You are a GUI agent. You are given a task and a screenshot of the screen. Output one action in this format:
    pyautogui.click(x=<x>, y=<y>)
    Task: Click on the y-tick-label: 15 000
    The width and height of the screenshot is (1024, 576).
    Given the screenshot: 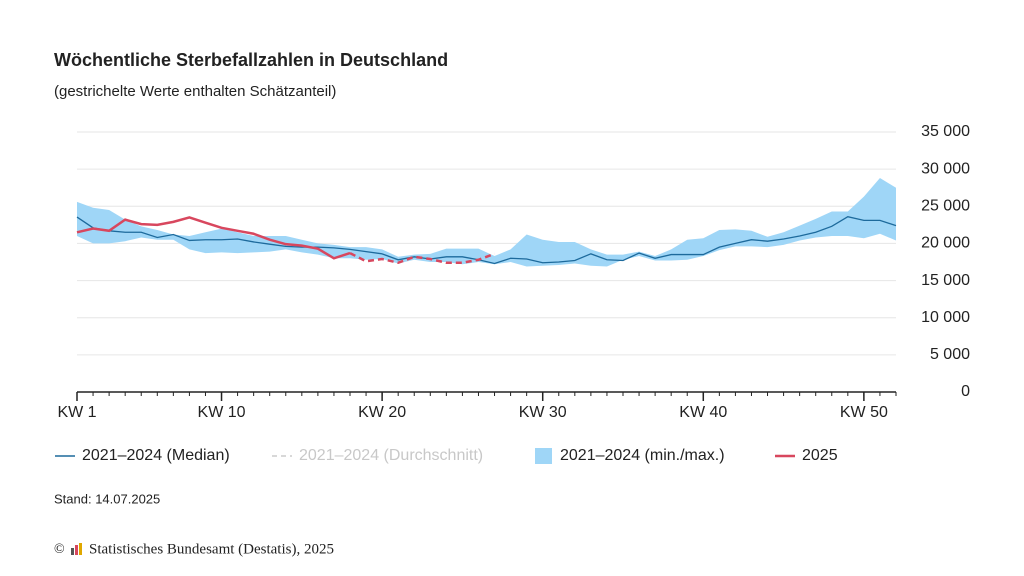 What is the action you would take?
    pyautogui.click(x=945, y=280)
    